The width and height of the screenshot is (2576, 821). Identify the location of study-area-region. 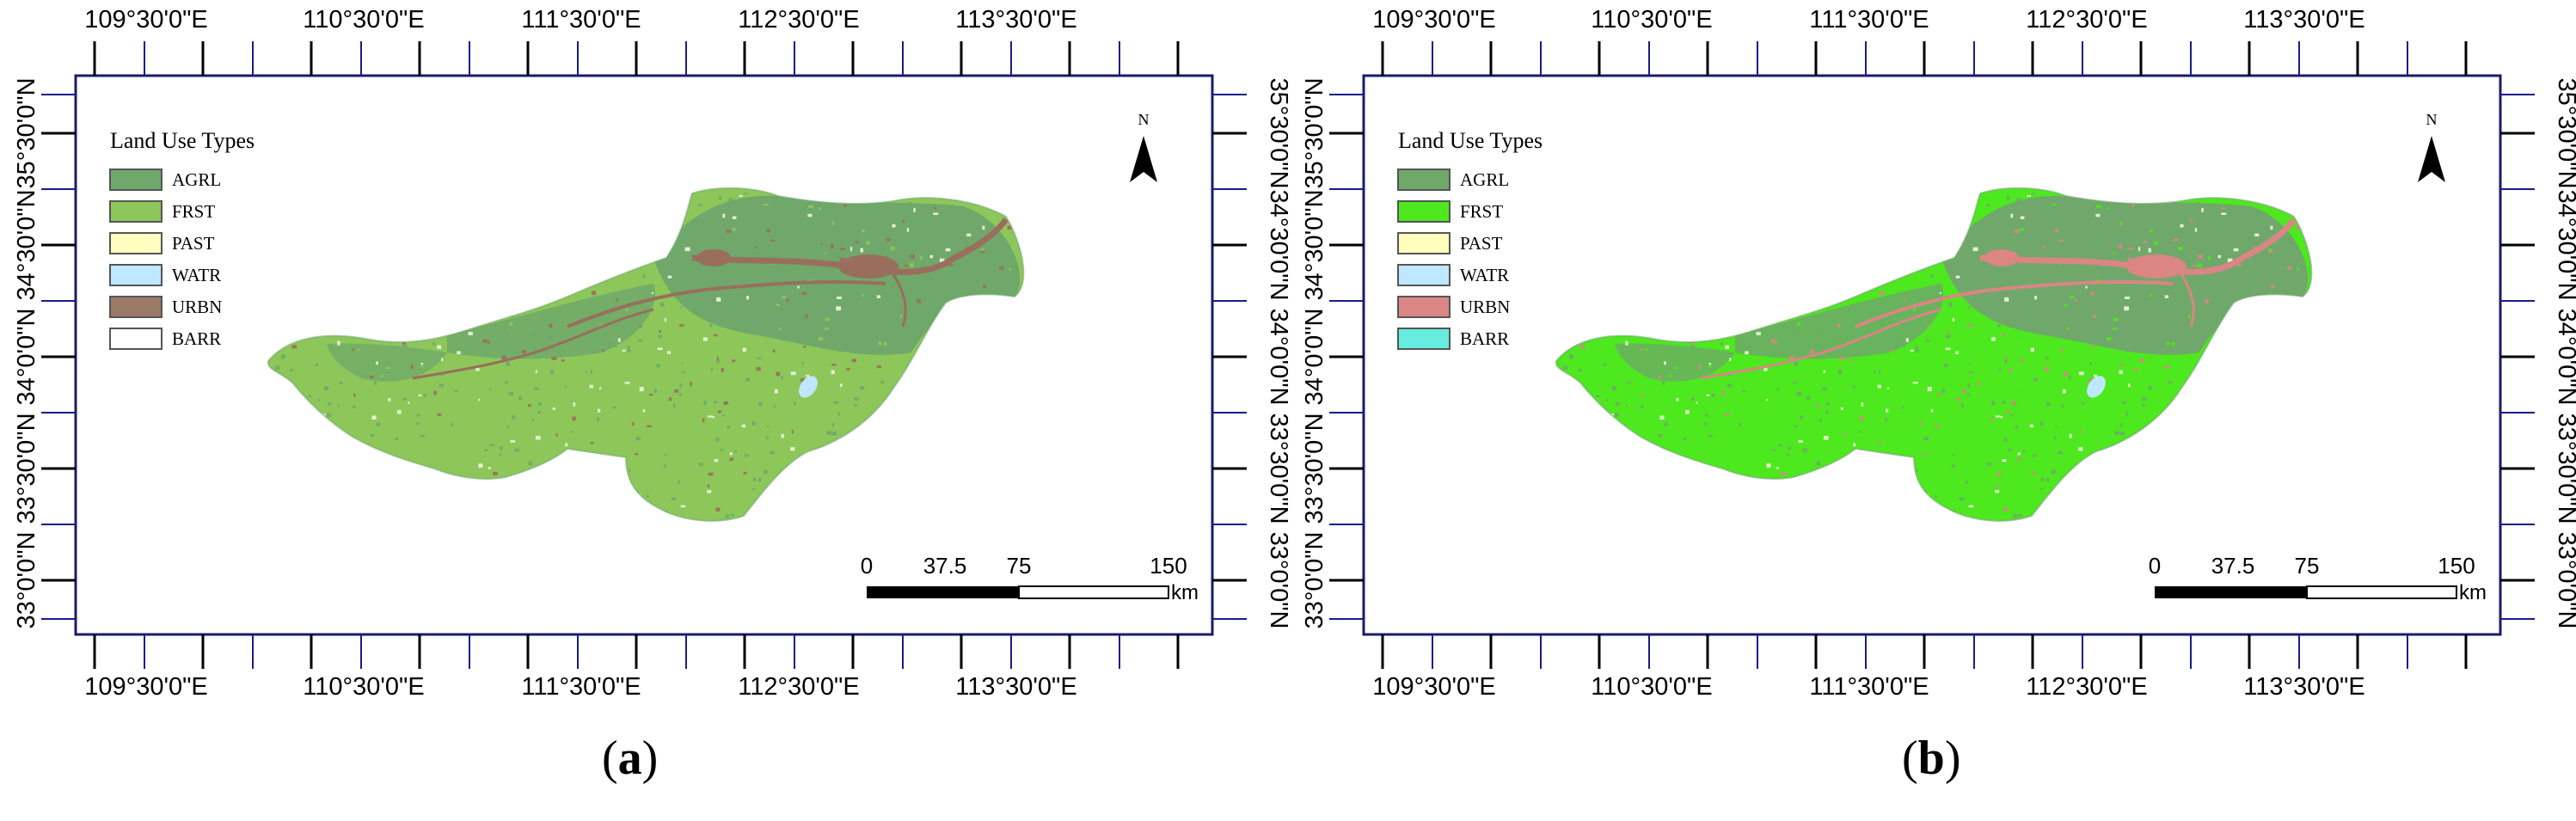
(1934, 354).